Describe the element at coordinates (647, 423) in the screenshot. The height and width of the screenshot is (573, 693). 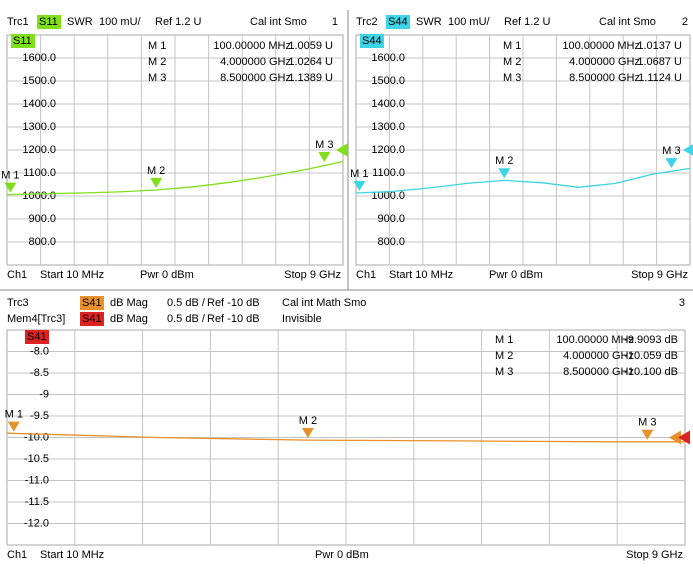
I see `marker-name: M 3` at that location.